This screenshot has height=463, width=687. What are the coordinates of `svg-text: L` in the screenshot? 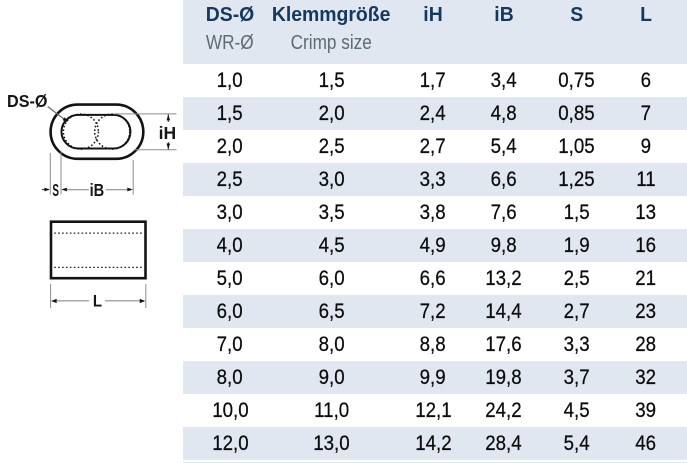 It's located at (97, 302).